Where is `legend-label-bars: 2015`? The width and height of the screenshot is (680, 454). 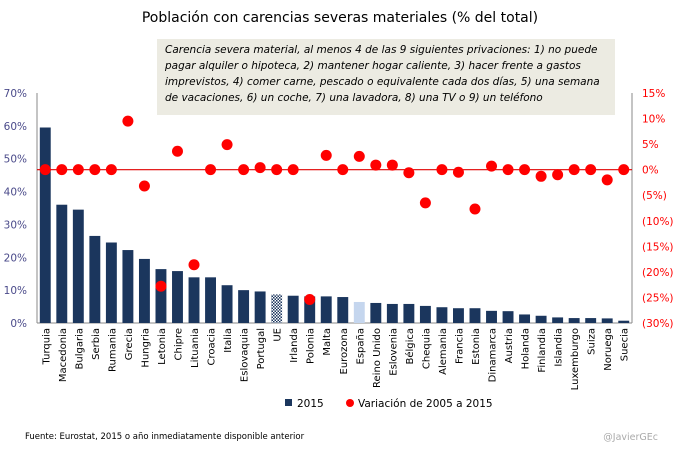 legend-label-bars: 2015 is located at coordinates (310, 404).